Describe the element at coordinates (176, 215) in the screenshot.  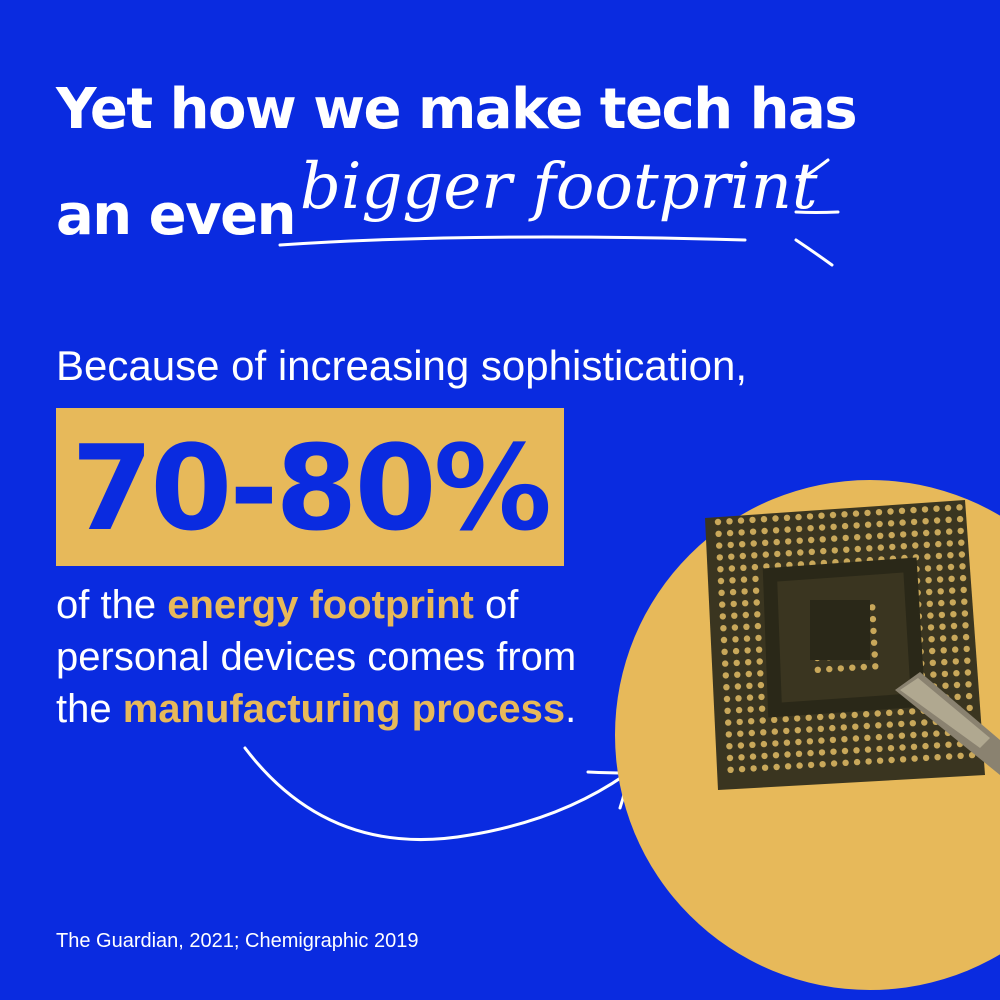
I see `headline-line-2: an even` at that location.